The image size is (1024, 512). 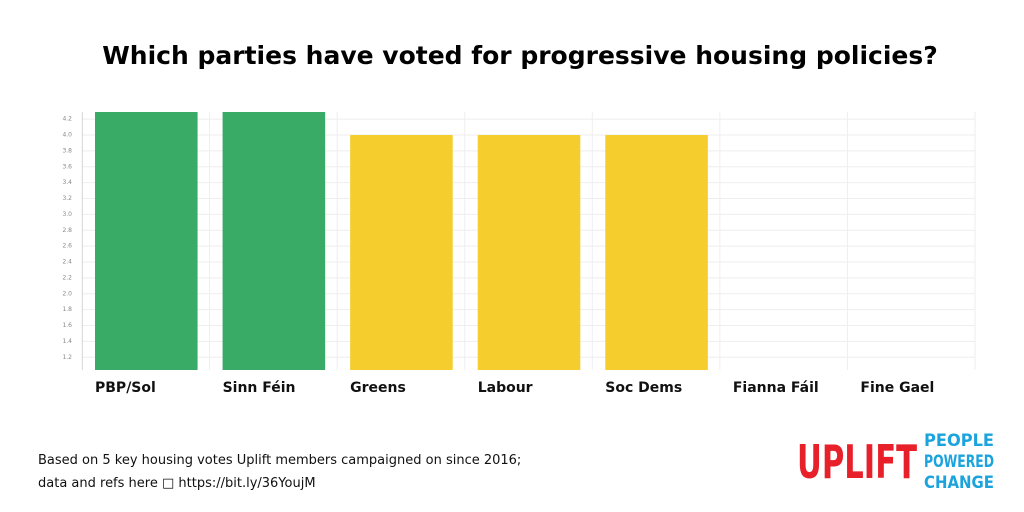 I want to click on logo-tagline: CHANGE, so click(x=959, y=483).